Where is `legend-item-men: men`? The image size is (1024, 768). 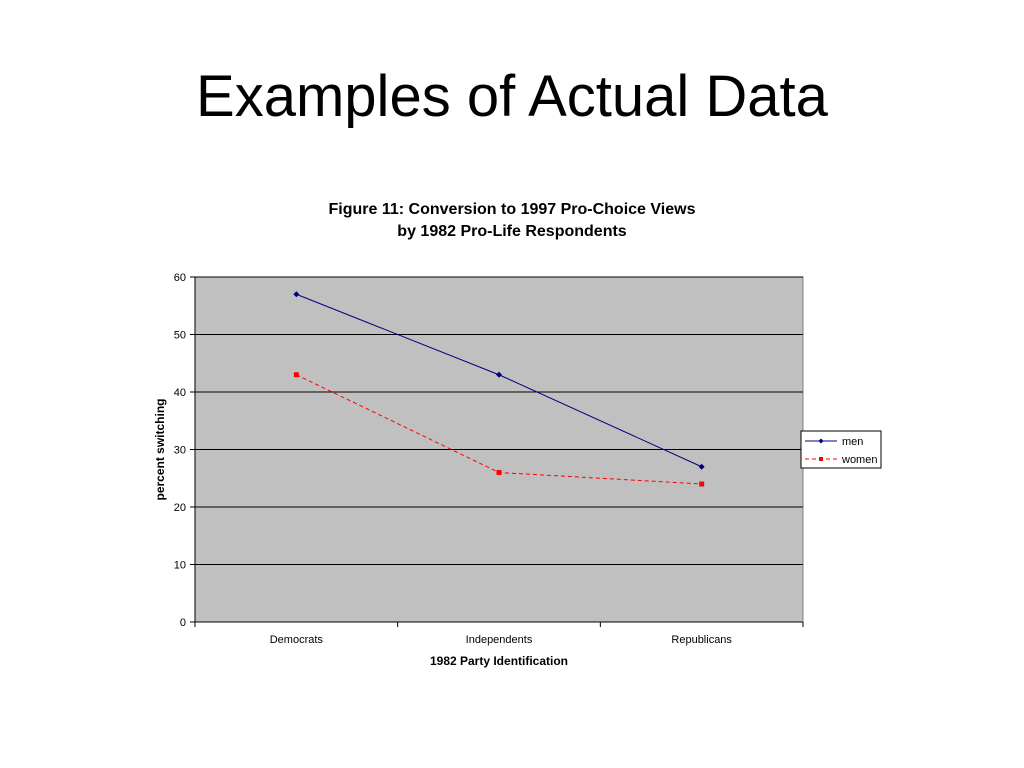 legend-item-men: men is located at coordinates (834, 442).